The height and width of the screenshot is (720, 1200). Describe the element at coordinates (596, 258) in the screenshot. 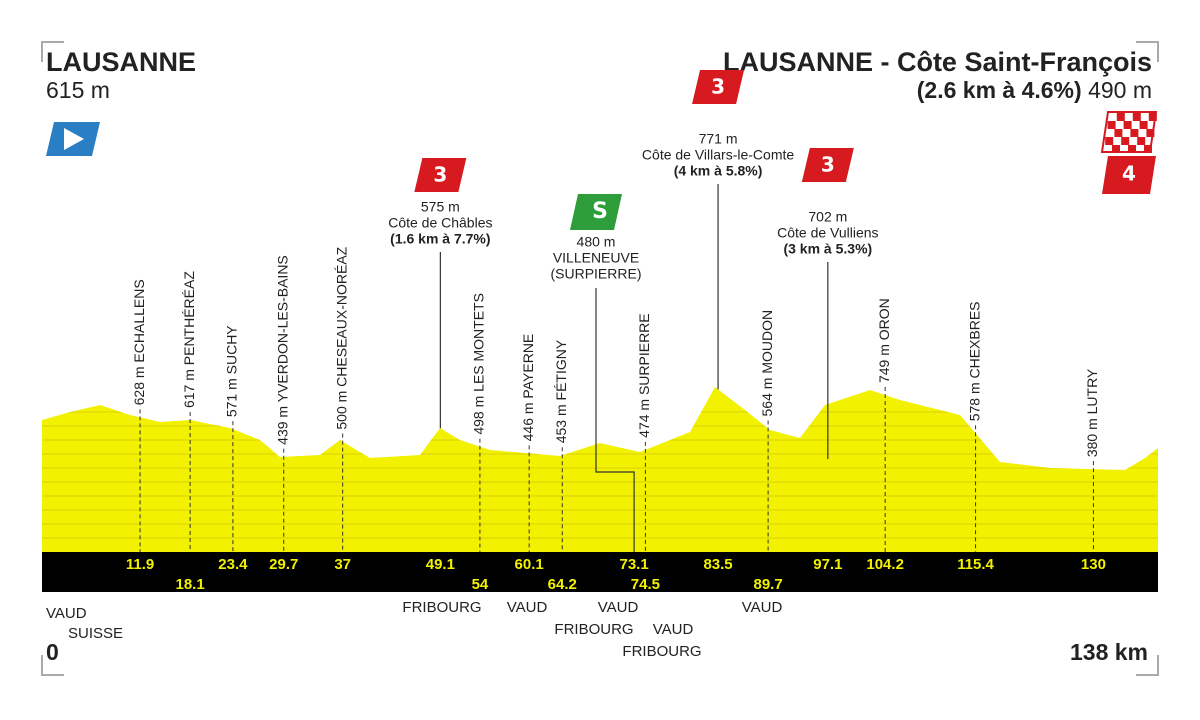

I see `sprint-name: VILLENEUVE` at that location.